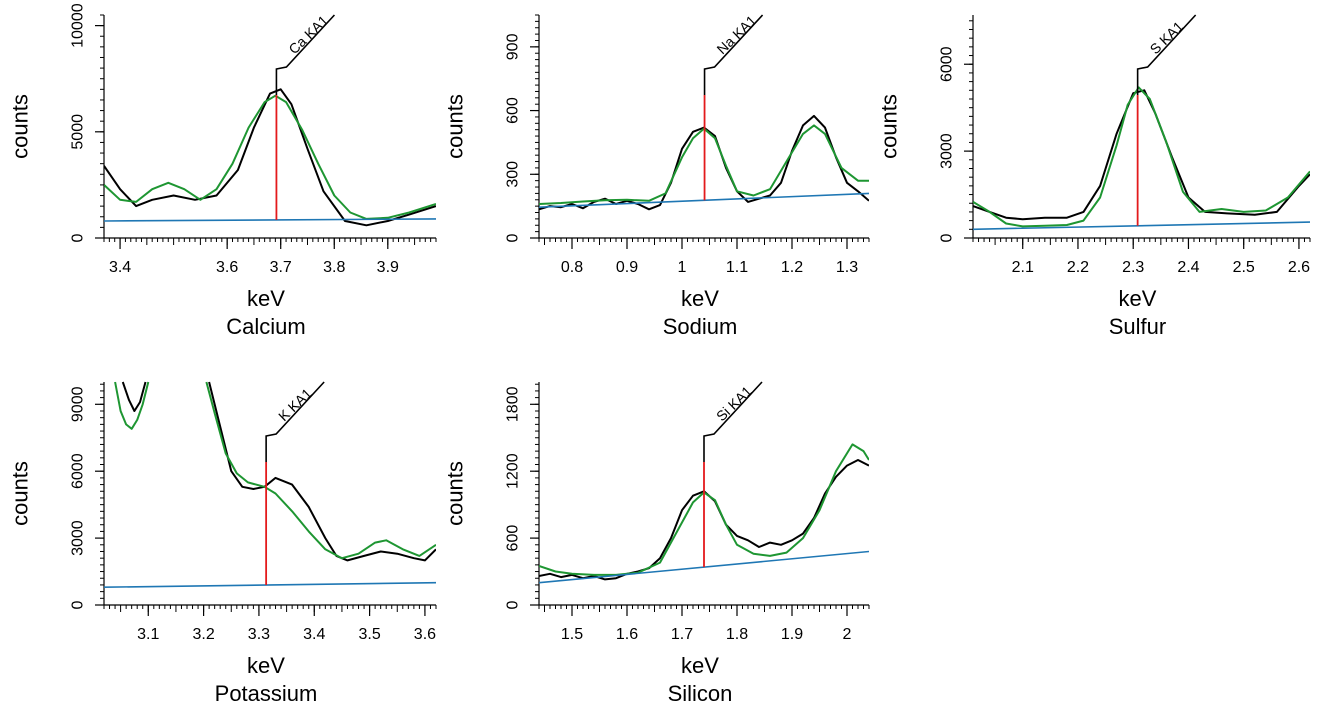  What do you see at coordinates (265, 326) in the screenshot?
I see `chart-title: Calcium` at bounding box center [265, 326].